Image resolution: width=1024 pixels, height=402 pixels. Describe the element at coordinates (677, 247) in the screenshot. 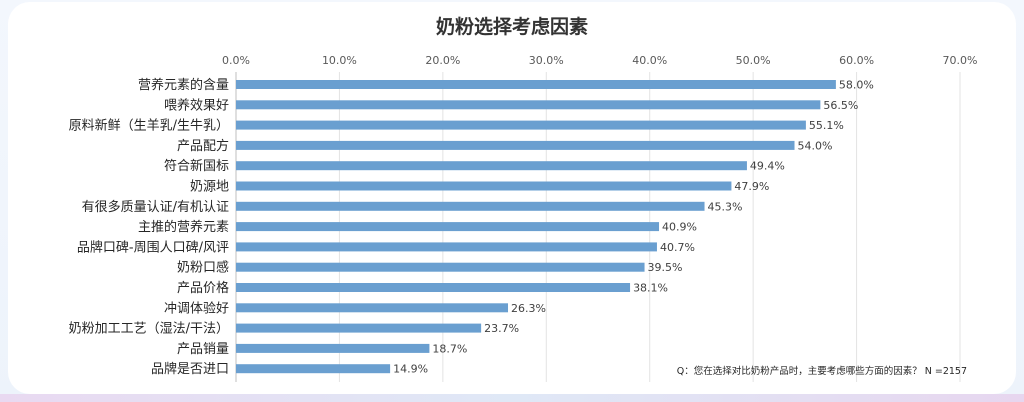

I see `value-label: 40.7%` at that location.